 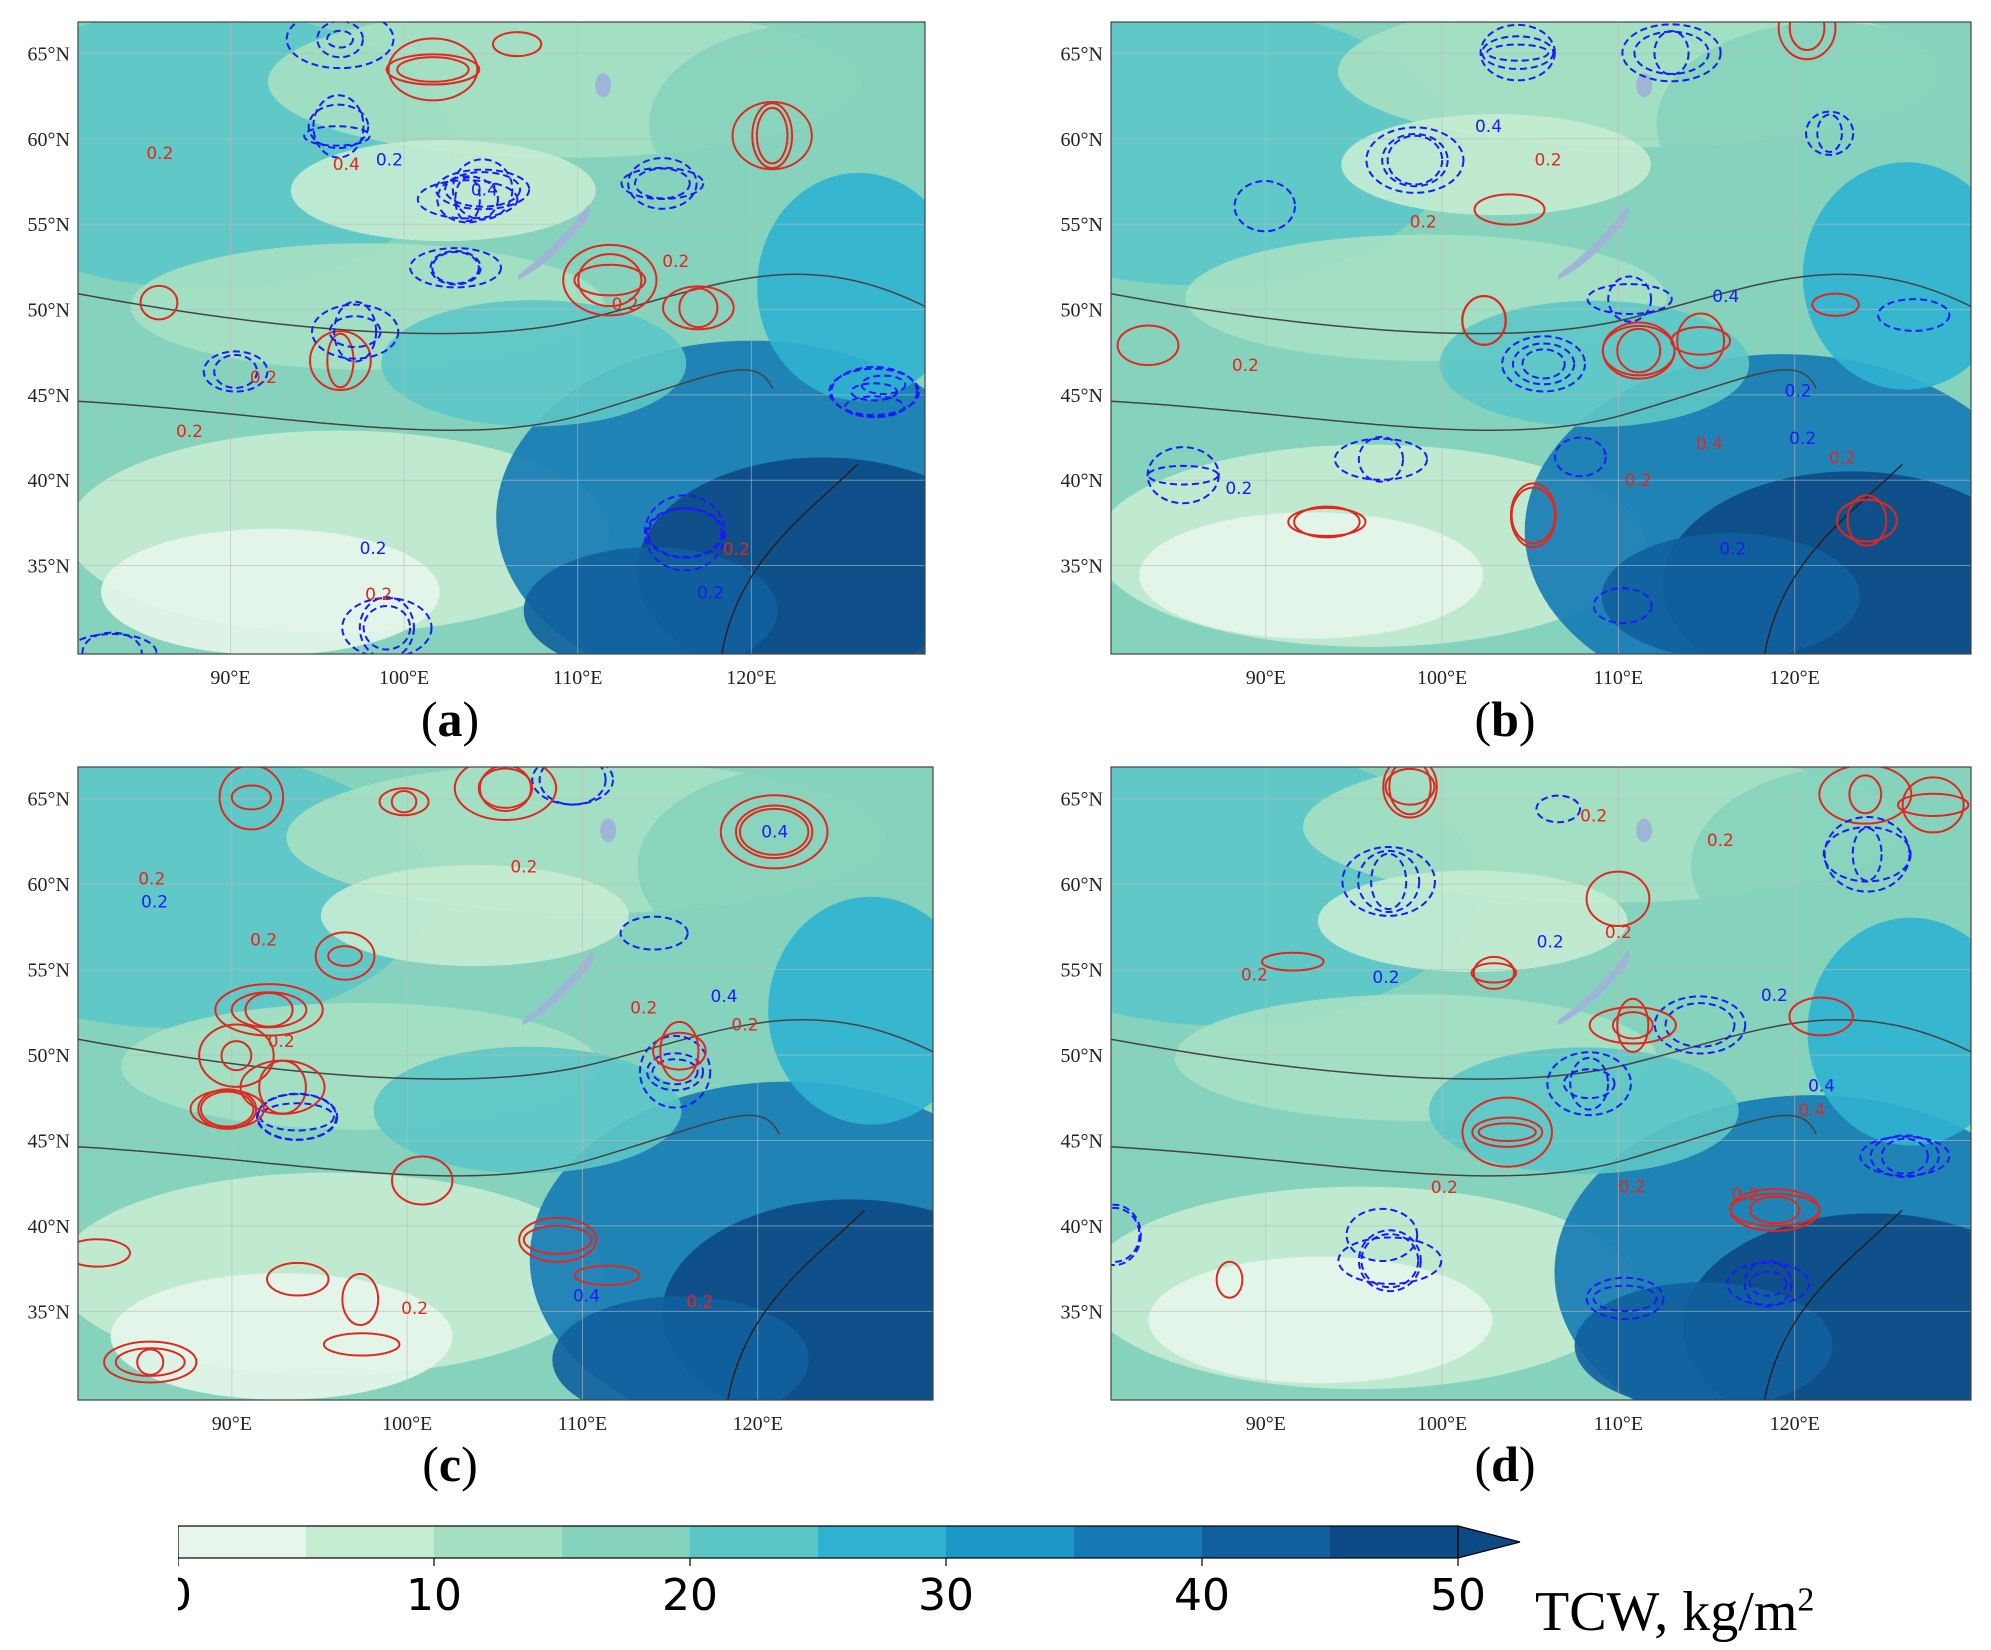 I want to click on lat-tick-label: 40°N, so click(x=1082, y=1227).